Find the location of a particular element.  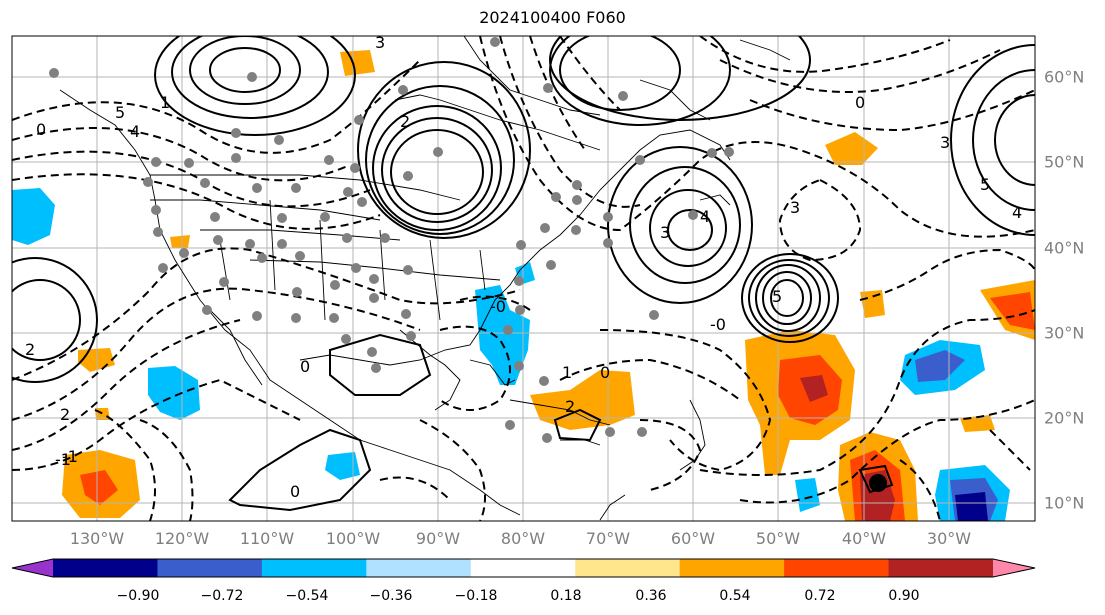

lon-label: 40°W is located at coordinates (864, 538).